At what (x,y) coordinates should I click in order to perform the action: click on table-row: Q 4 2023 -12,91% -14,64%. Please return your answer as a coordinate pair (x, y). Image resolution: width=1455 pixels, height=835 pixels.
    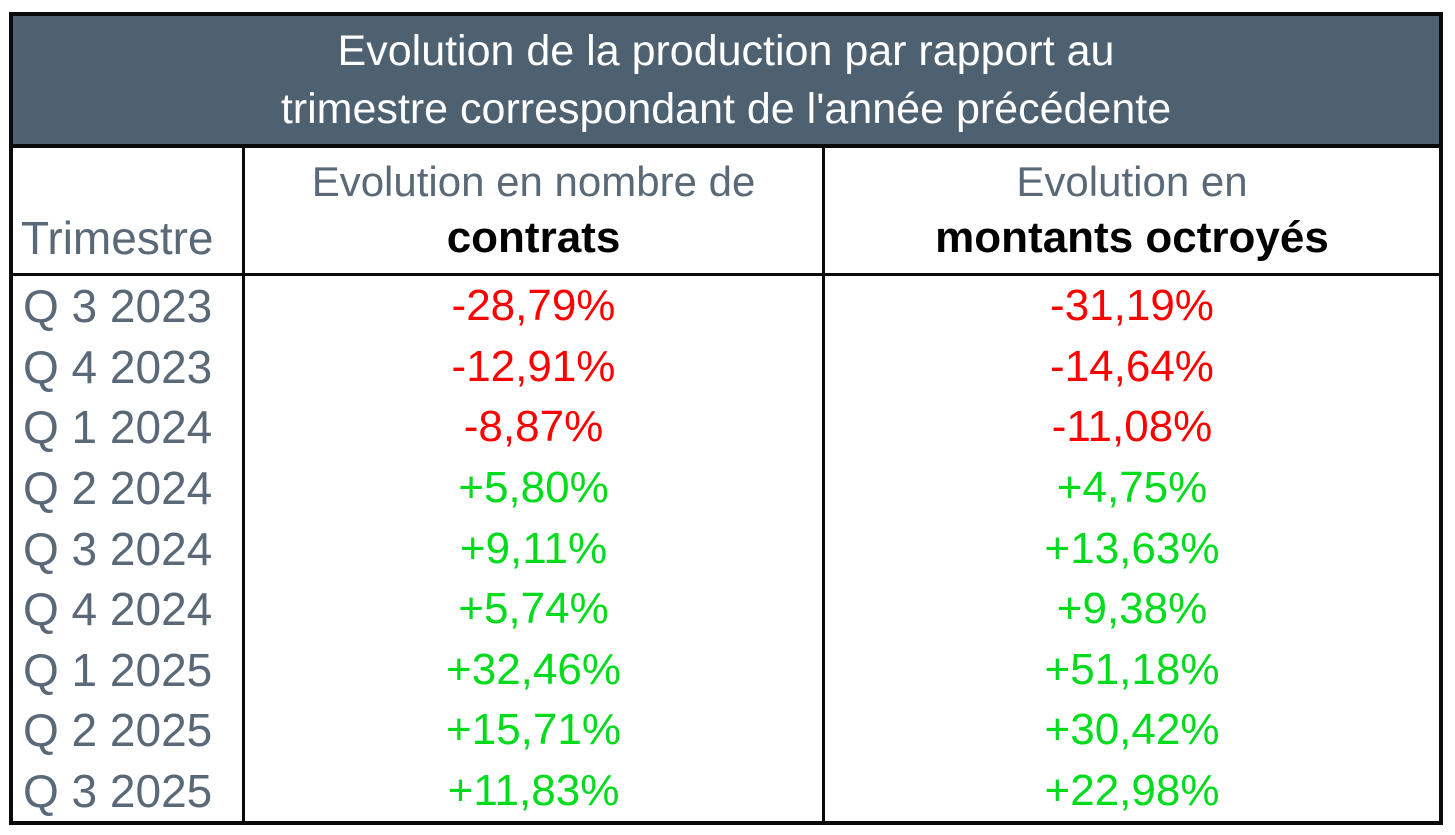
    Looking at the image, I should click on (726, 367).